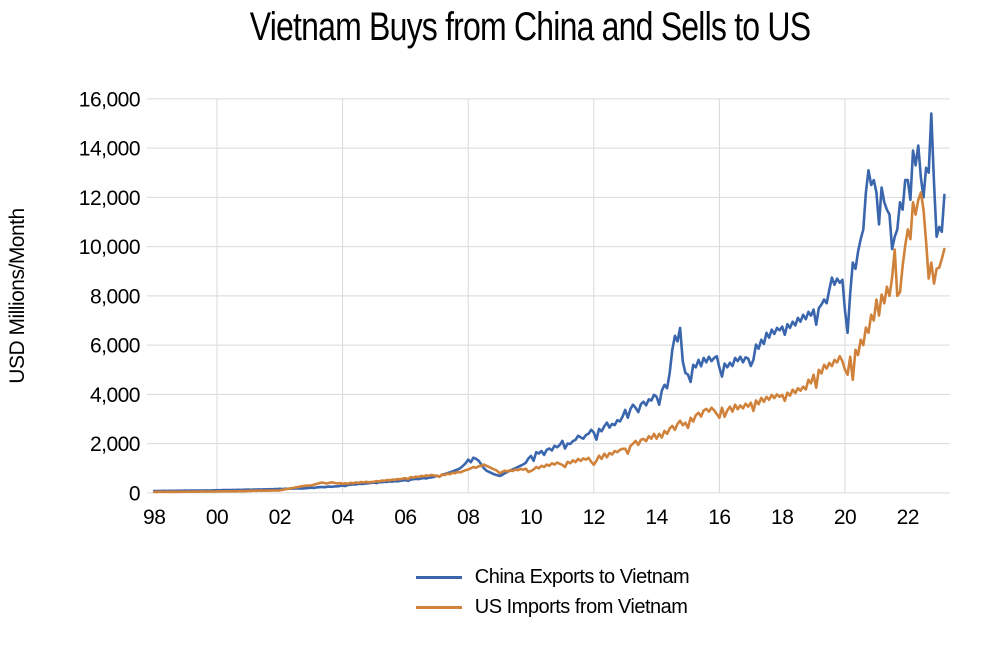 This screenshot has height=651, width=995. What do you see at coordinates (530, 27) in the screenshot?
I see `chart-title: Vietnam Buys from China and Sells to US` at bounding box center [530, 27].